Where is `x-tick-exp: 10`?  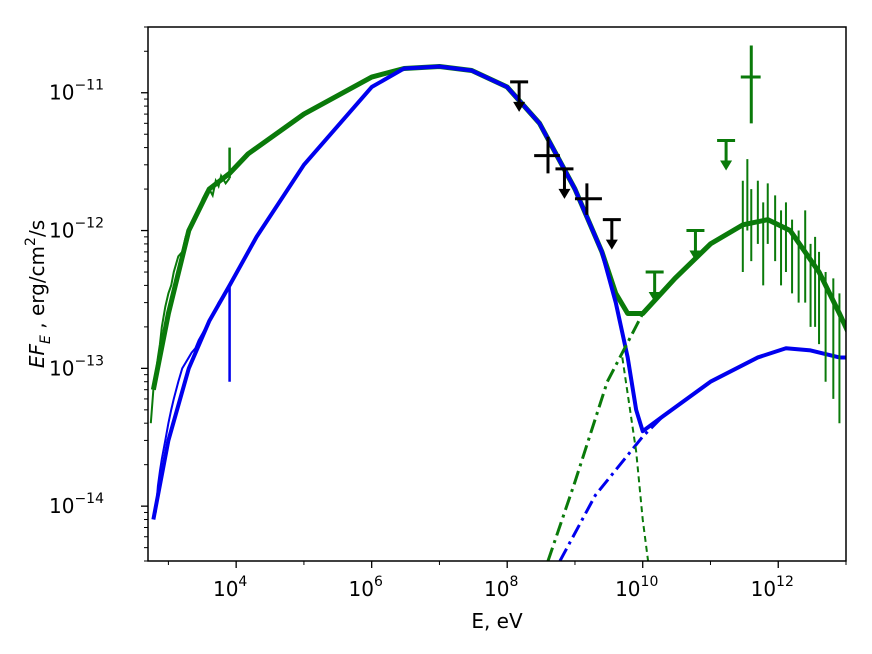
x-tick-exp: 10 is located at coordinates (650, 582).